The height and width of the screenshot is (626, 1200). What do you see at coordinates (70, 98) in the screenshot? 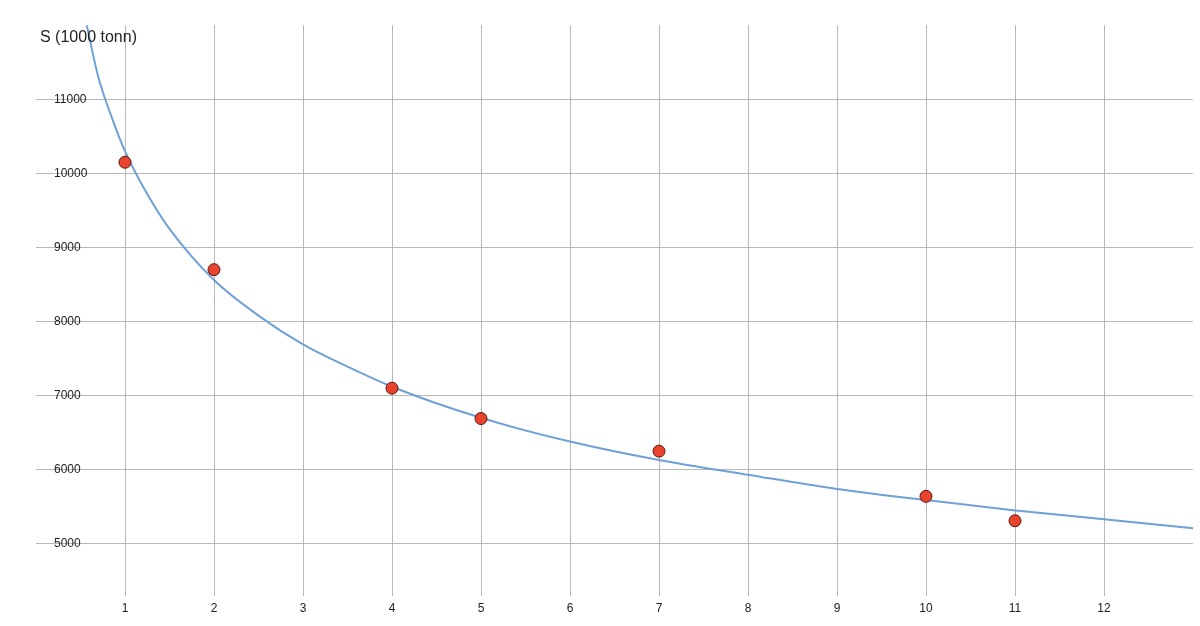
I see `y-tick-label: 11000` at bounding box center [70, 98].